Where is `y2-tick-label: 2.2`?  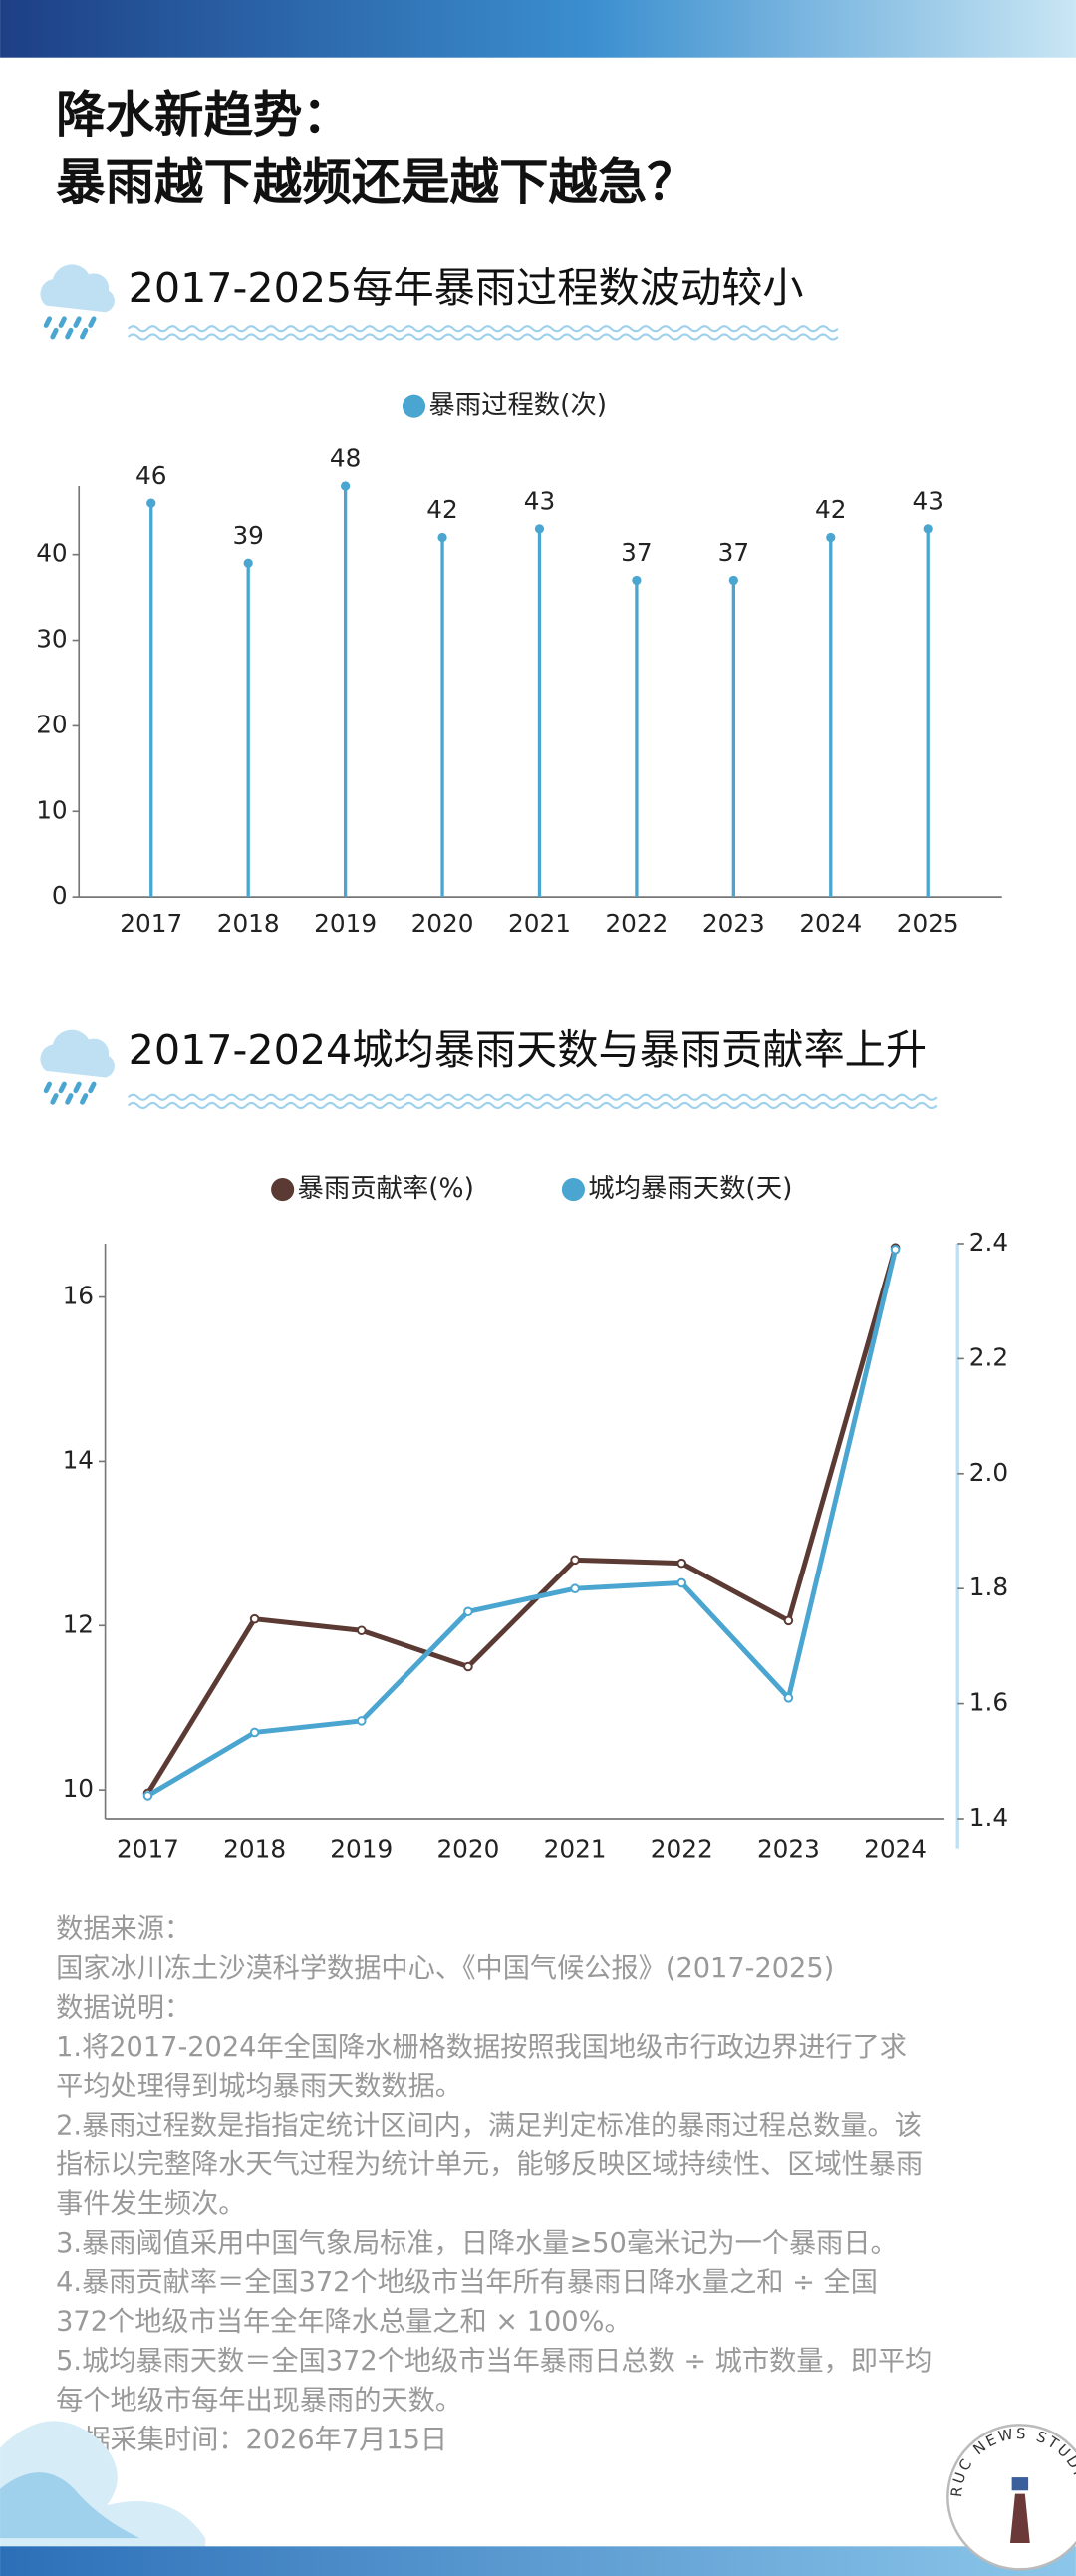 y2-tick-label: 2.2 is located at coordinates (988, 1356).